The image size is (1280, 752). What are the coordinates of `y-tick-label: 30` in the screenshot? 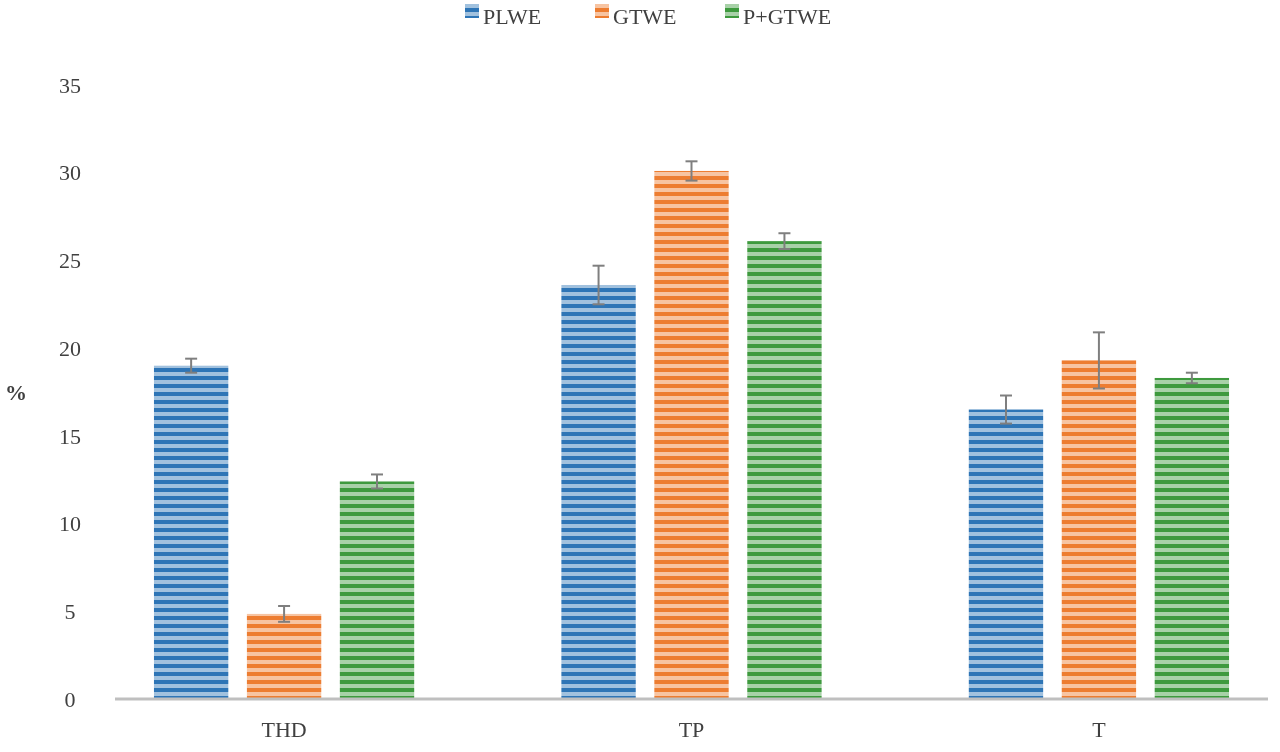 It's located at (70, 173).